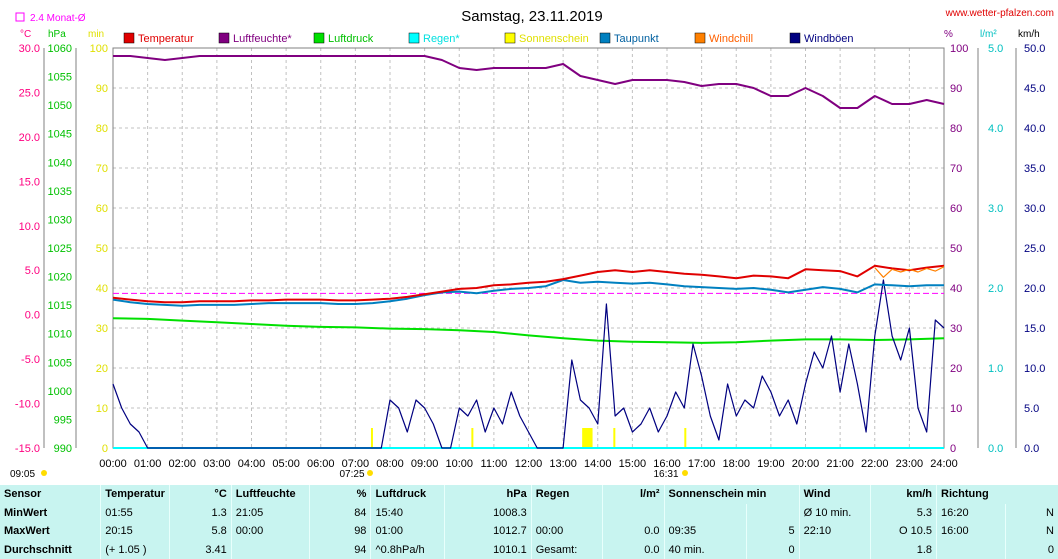  What do you see at coordinates (200, 512) in the screenshot?
I see `temp-value: 1.3` at bounding box center [200, 512].